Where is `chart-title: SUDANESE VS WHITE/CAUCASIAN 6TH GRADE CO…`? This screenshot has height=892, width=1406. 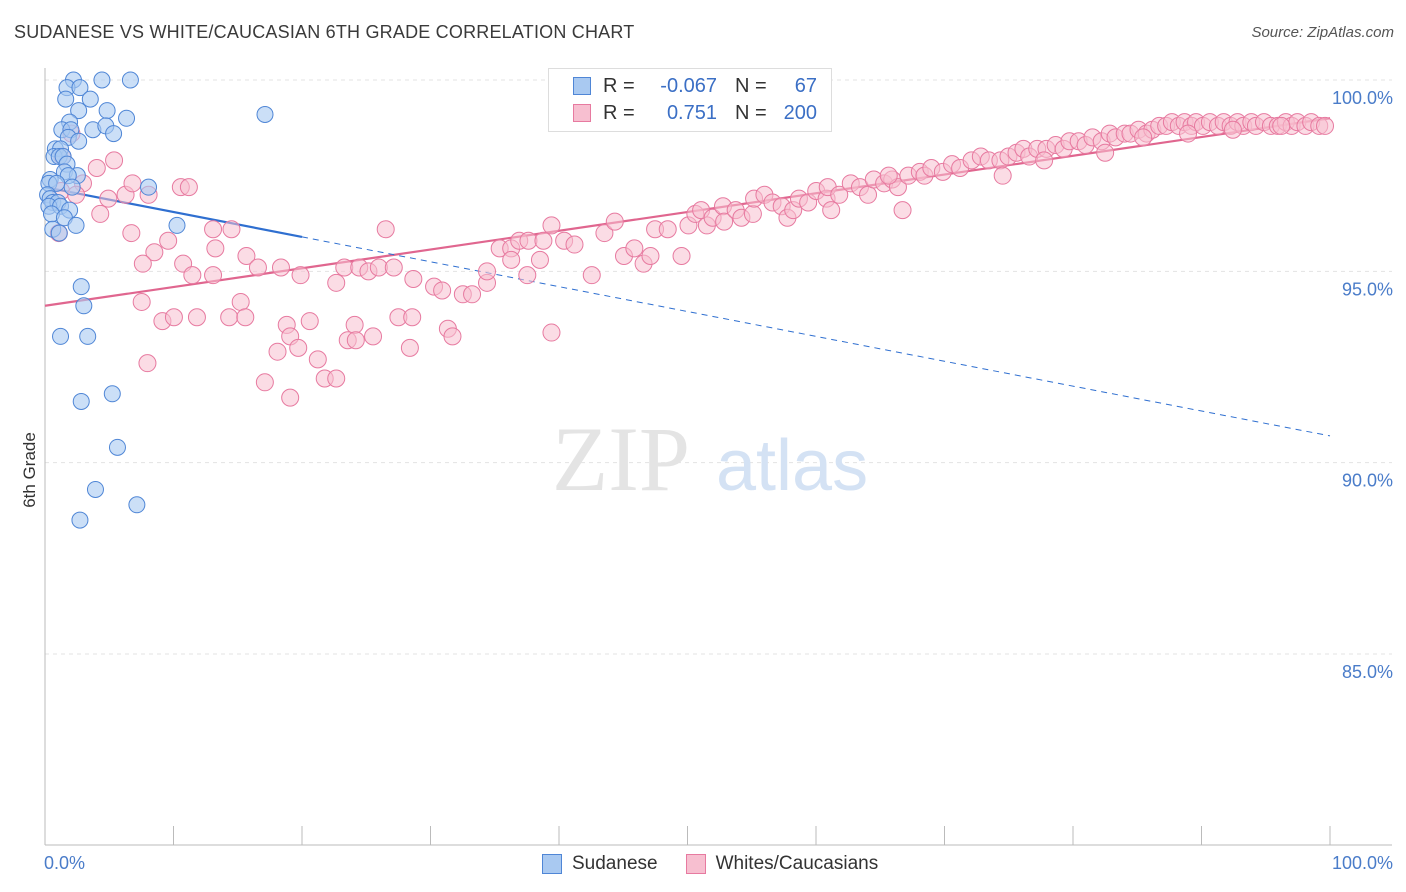
chart-title: SUDANESE VS WHITE/CAUCASIAN 6TH GRADE CO… is located at coordinates (324, 32).